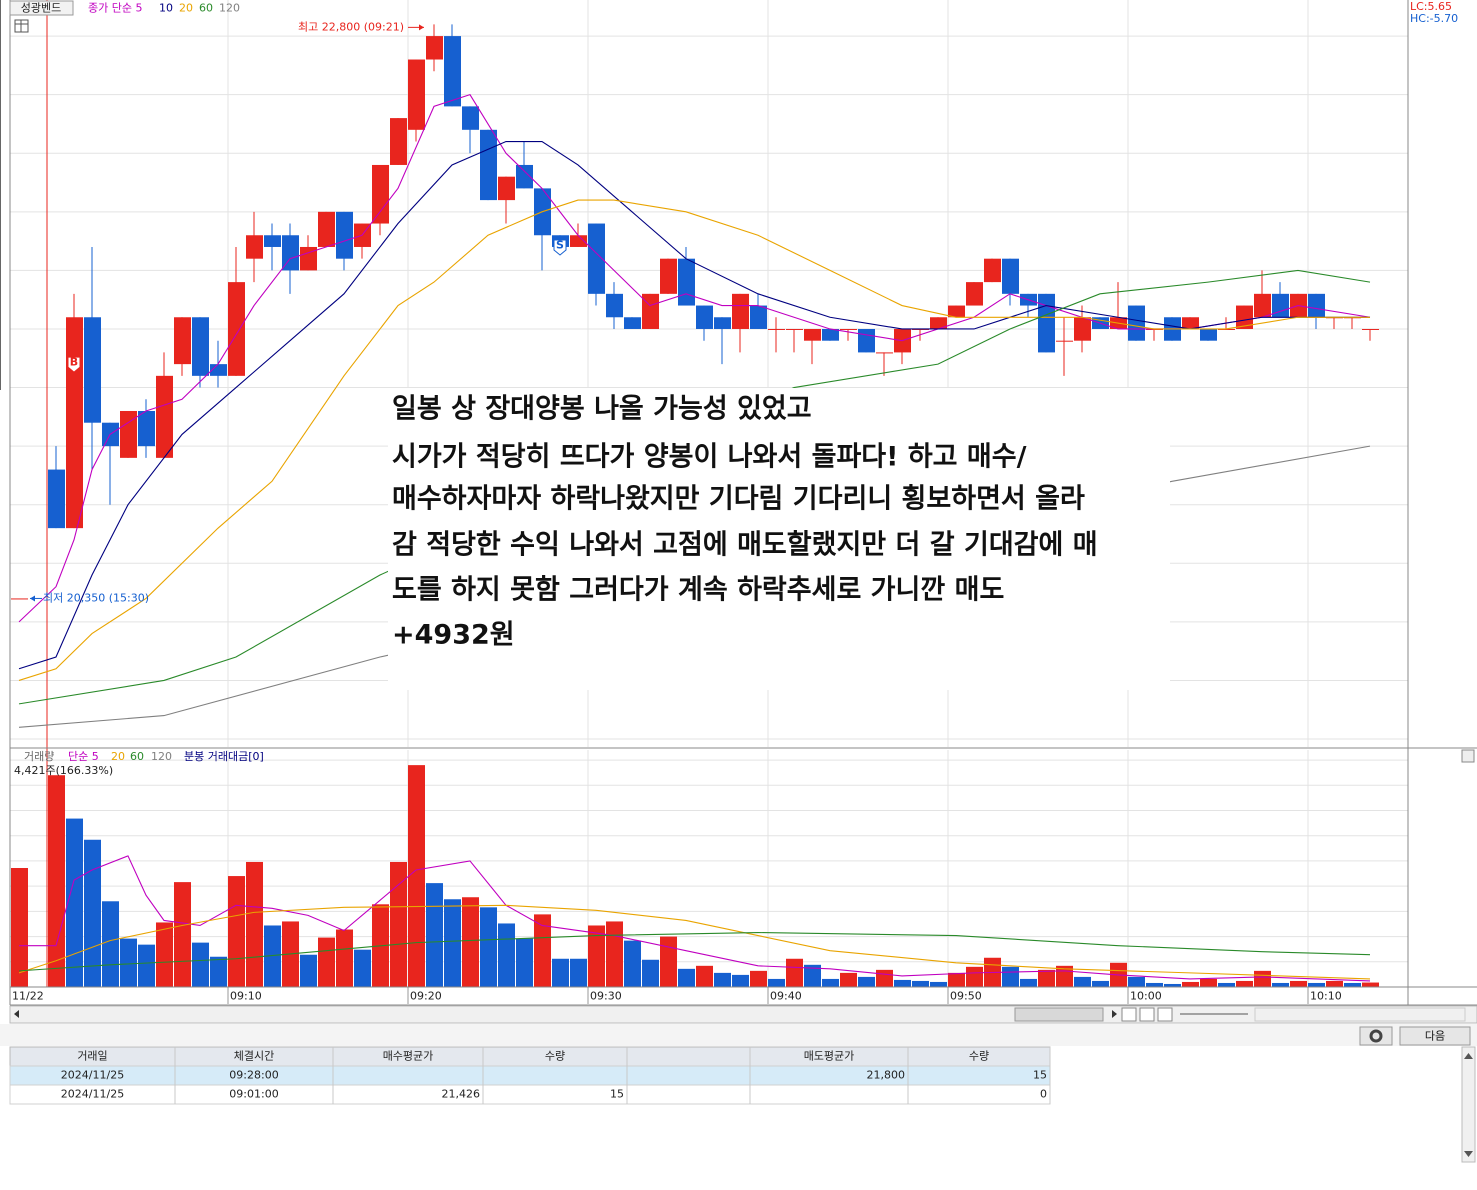 The image size is (1477, 1190). I want to click on scroll-down, so click(1468, 1154).